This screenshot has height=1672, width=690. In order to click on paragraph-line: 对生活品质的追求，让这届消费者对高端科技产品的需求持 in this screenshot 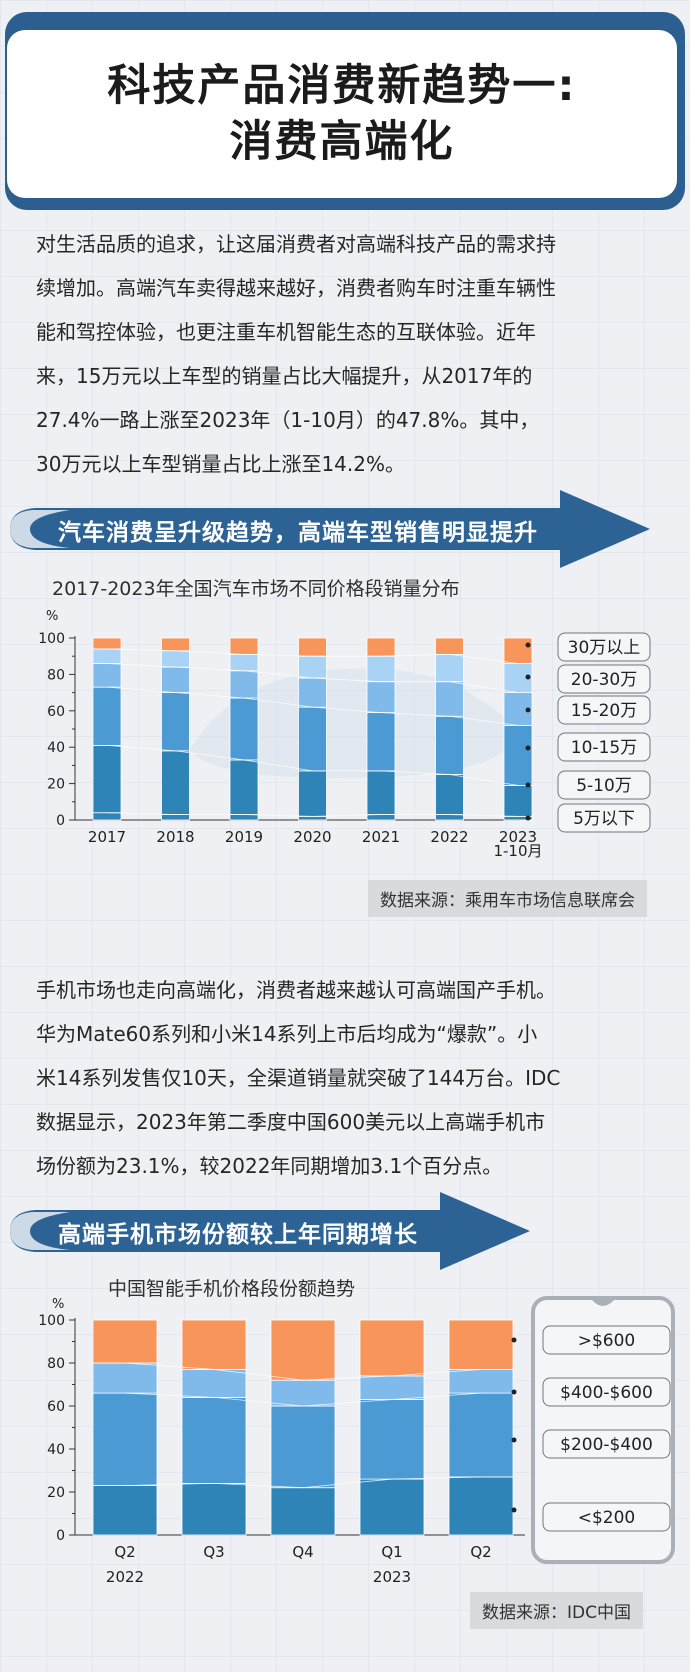, I will do `click(296, 244)`.